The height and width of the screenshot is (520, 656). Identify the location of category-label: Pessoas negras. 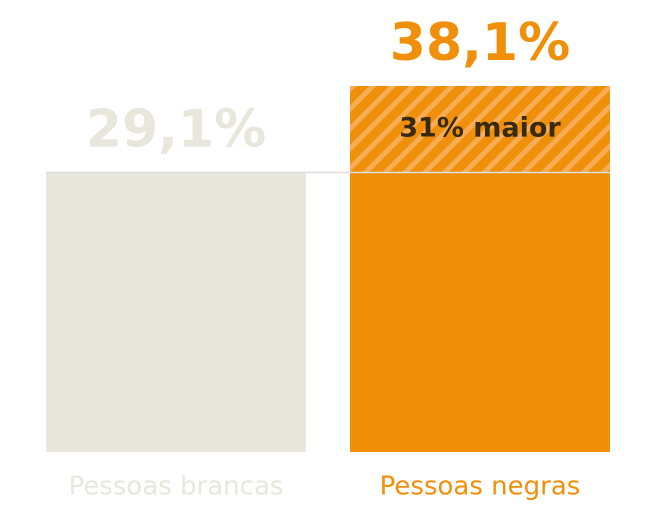
(480, 487).